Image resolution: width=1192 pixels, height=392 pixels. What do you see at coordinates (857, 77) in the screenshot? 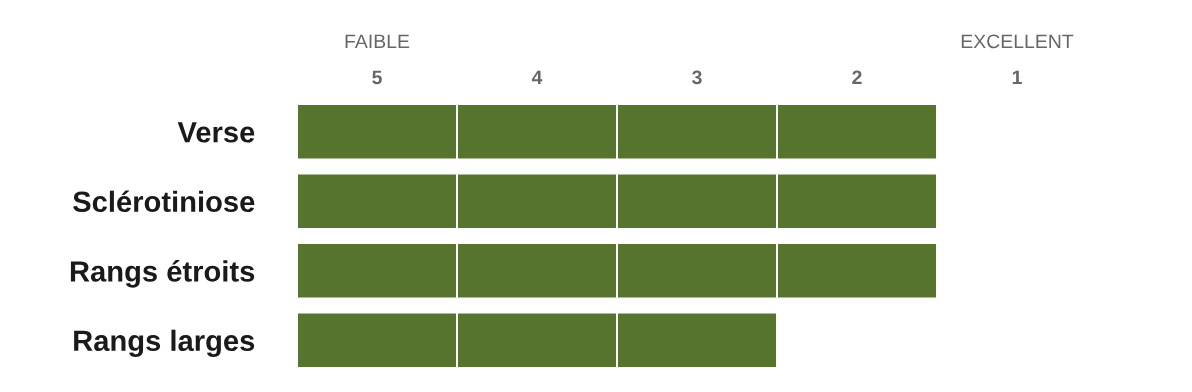
I see `text: 2` at bounding box center [857, 77].